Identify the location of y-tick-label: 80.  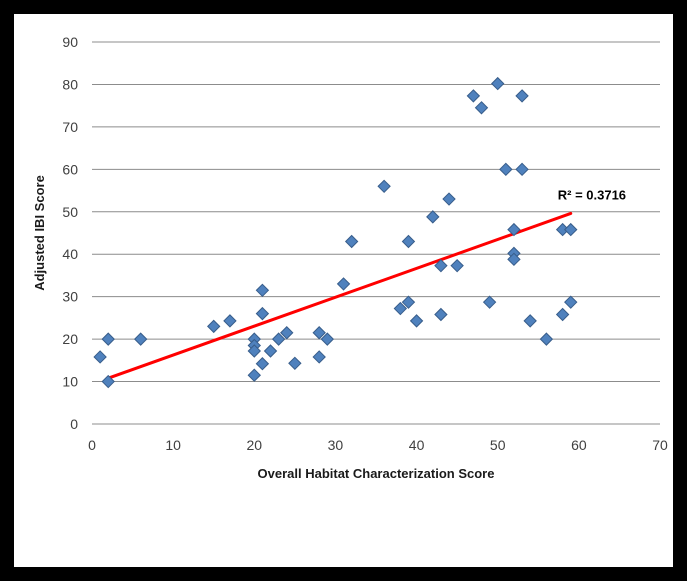
(70, 84).